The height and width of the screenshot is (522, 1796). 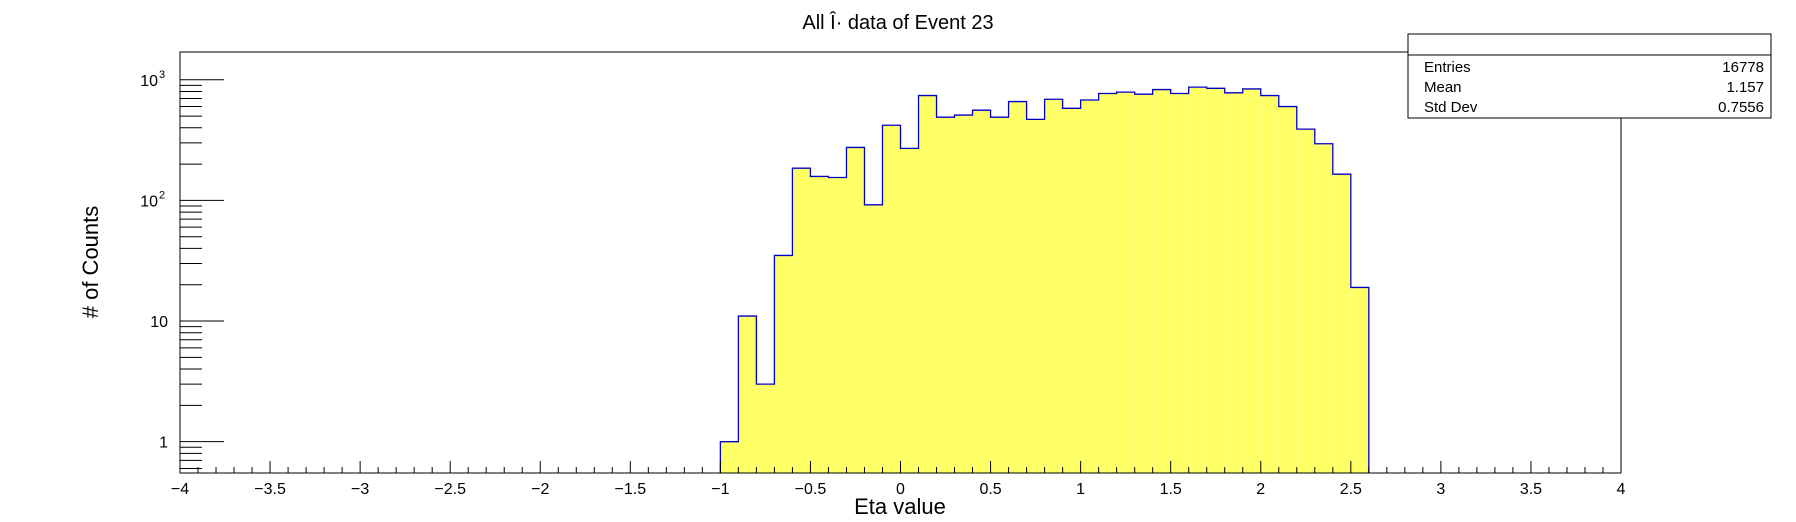 I want to click on stats-box-frame, so click(x=1589, y=76).